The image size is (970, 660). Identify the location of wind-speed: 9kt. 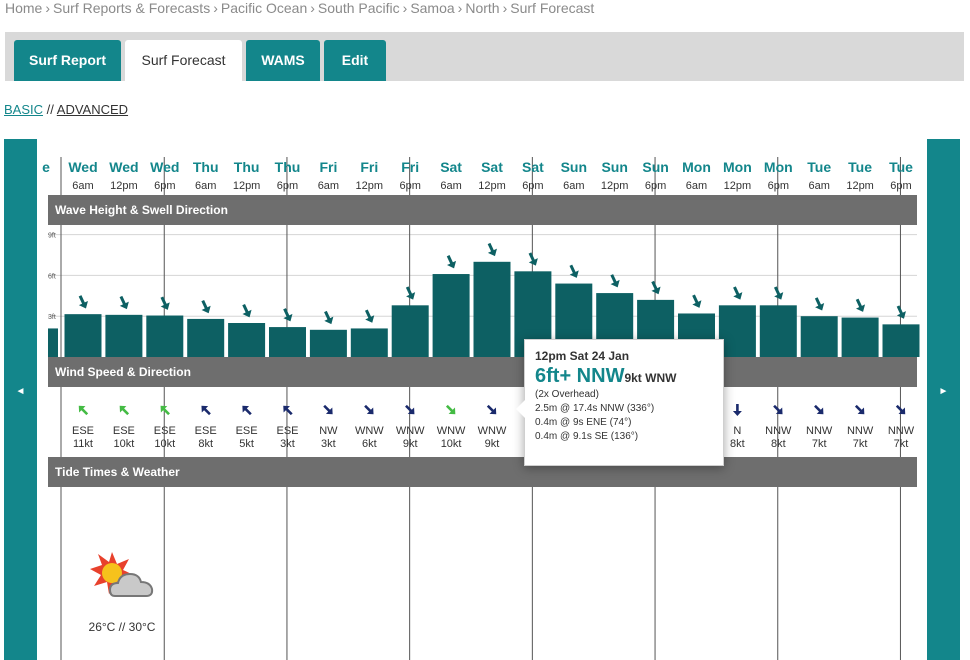
(410, 444).